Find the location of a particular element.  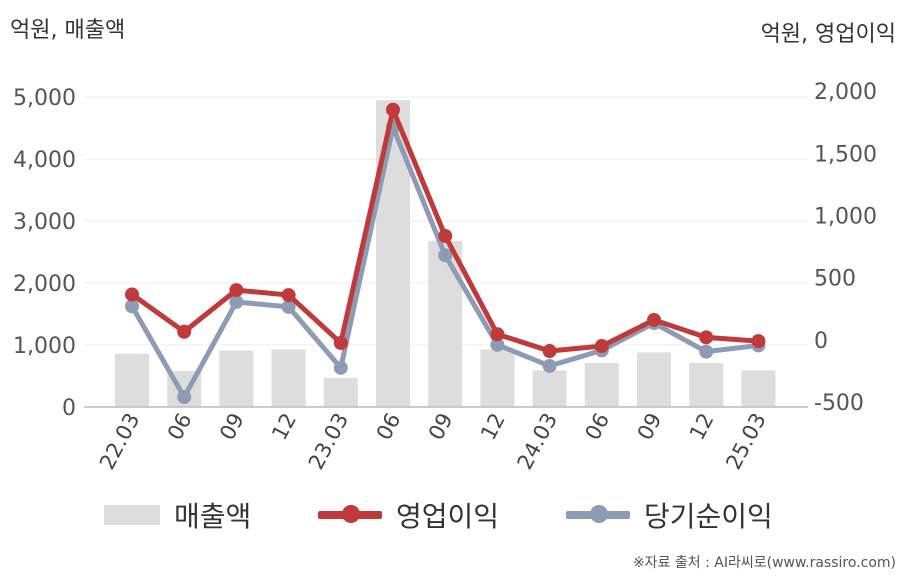

x-tick-label: 22.03 is located at coordinates (119, 441).